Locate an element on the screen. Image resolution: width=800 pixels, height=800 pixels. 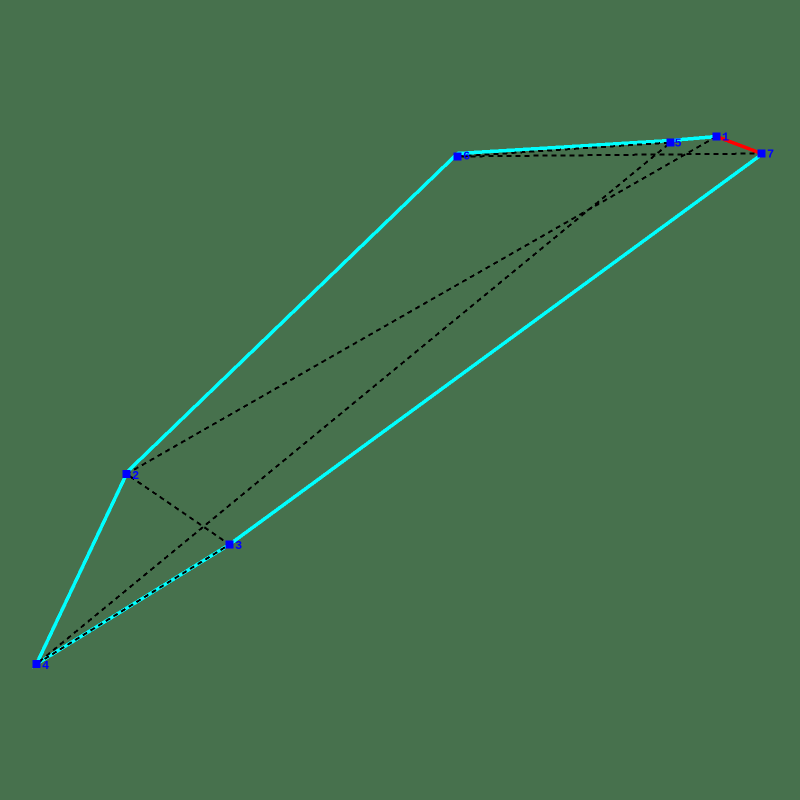
svg-text: 3 is located at coordinates (238, 546).